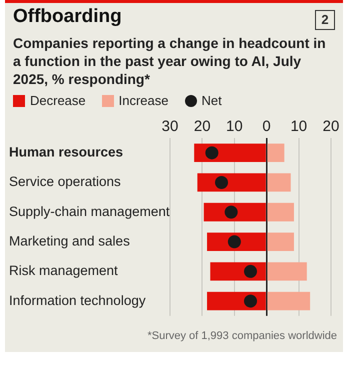 This screenshot has height=381, width=348. What do you see at coordinates (170, 61) in the screenshot?
I see `chart-subtitle: Companies reporting a change in headcount in a function in the past year owing to AI, July 2025, % responding*` at bounding box center [170, 61].